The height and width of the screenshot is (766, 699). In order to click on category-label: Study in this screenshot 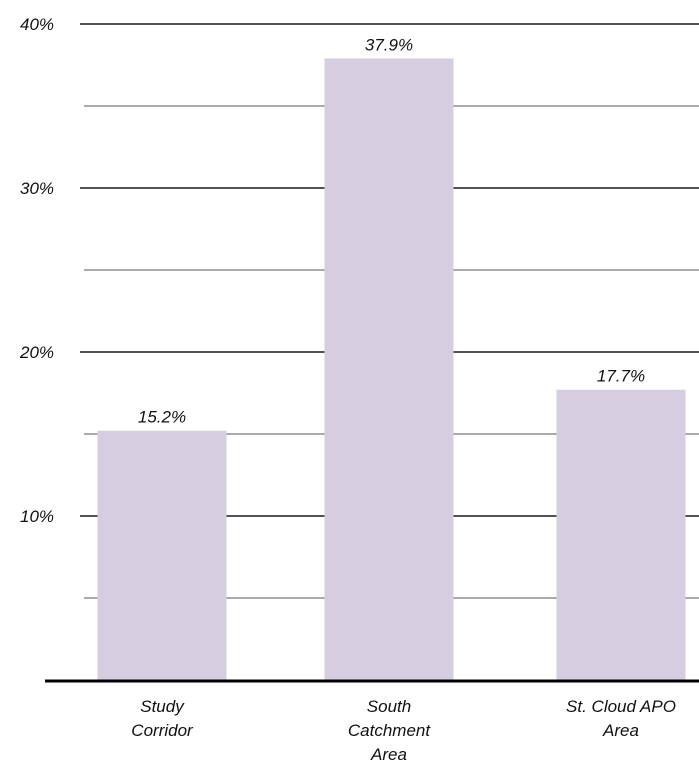, I will do `click(162, 706)`.